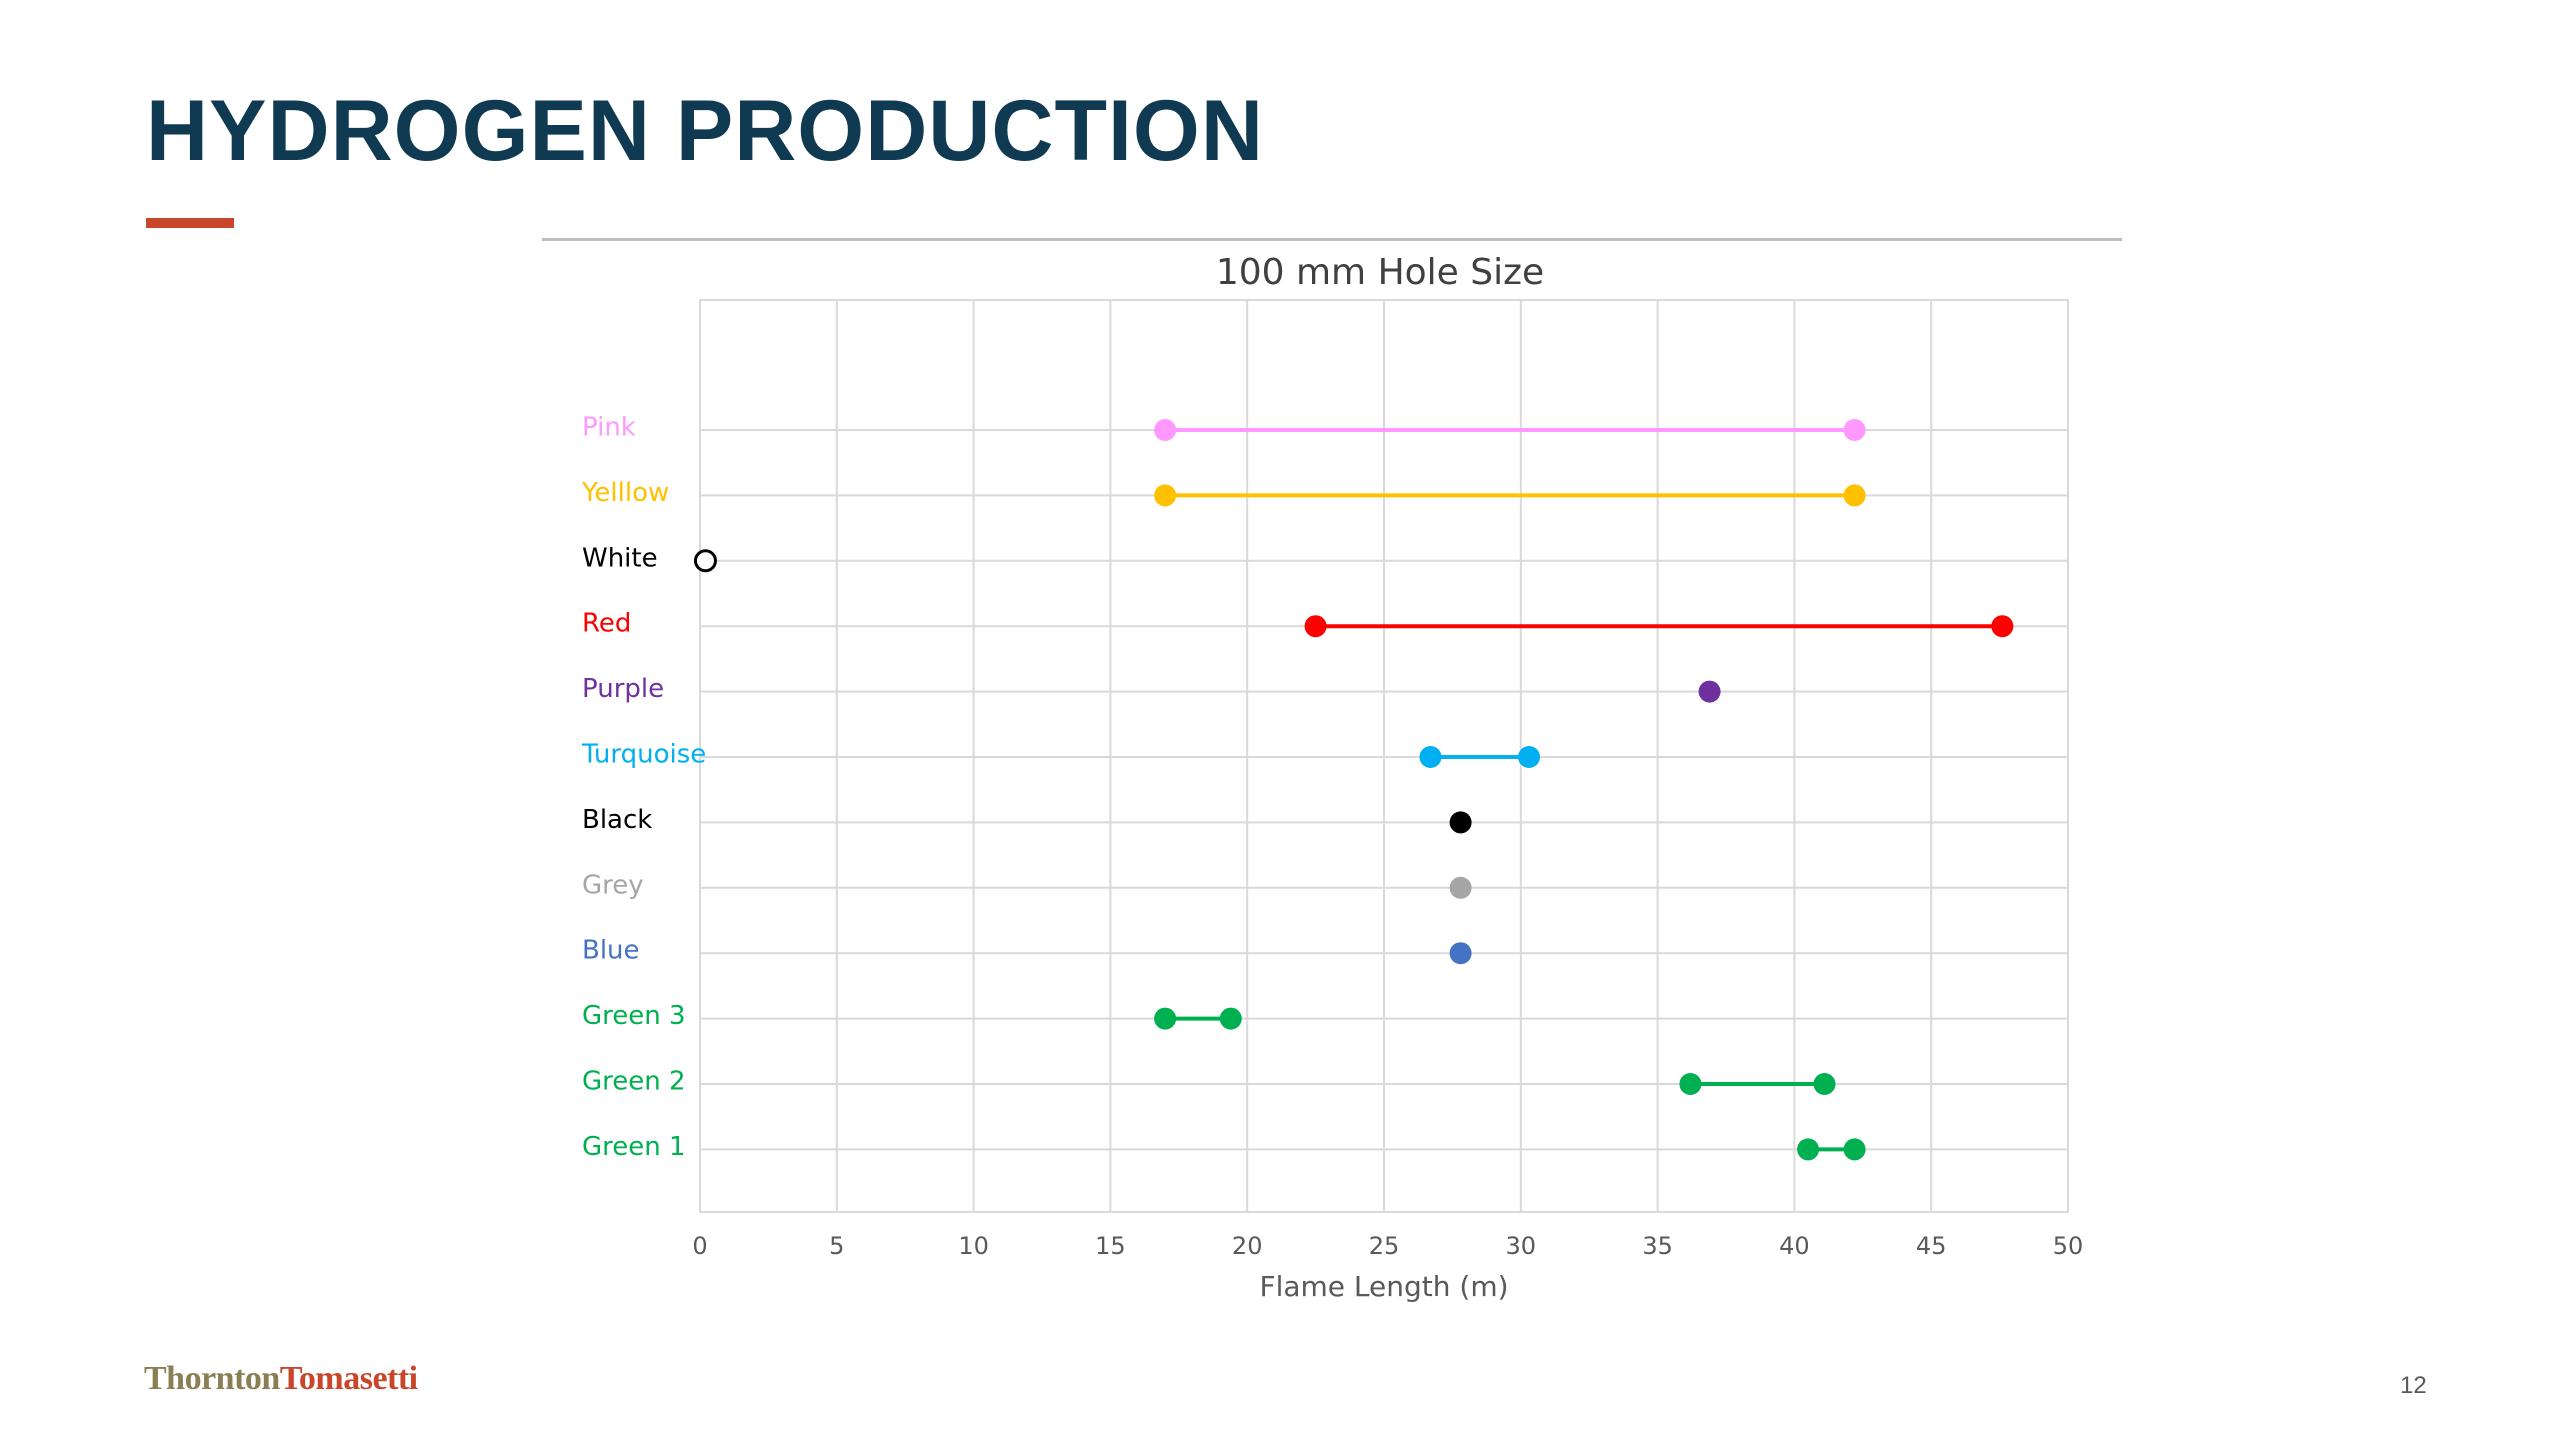  Describe the element at coordinates (611, 951) in the screenshot. I see `category-label: Blue` at that location.